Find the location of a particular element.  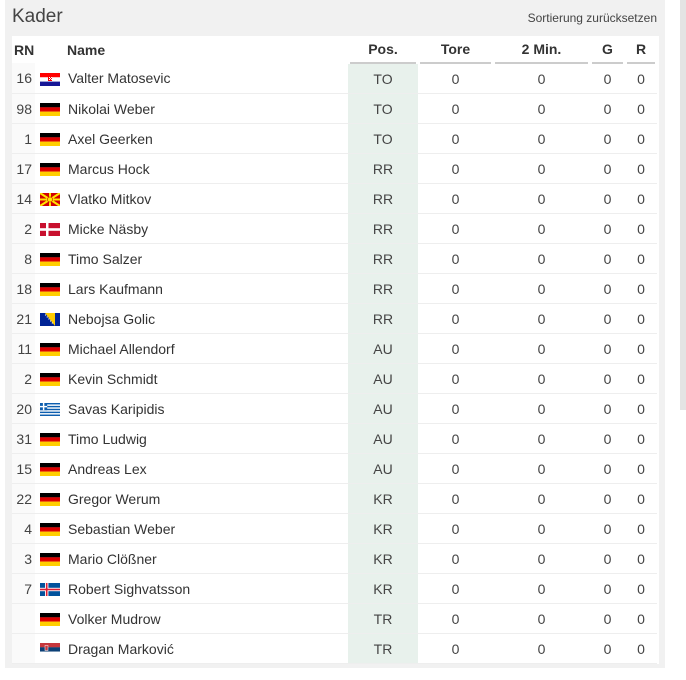

player-row: 31 Timo Ludwig AU 0 0 0 0 is located at coordinates (334, 438).